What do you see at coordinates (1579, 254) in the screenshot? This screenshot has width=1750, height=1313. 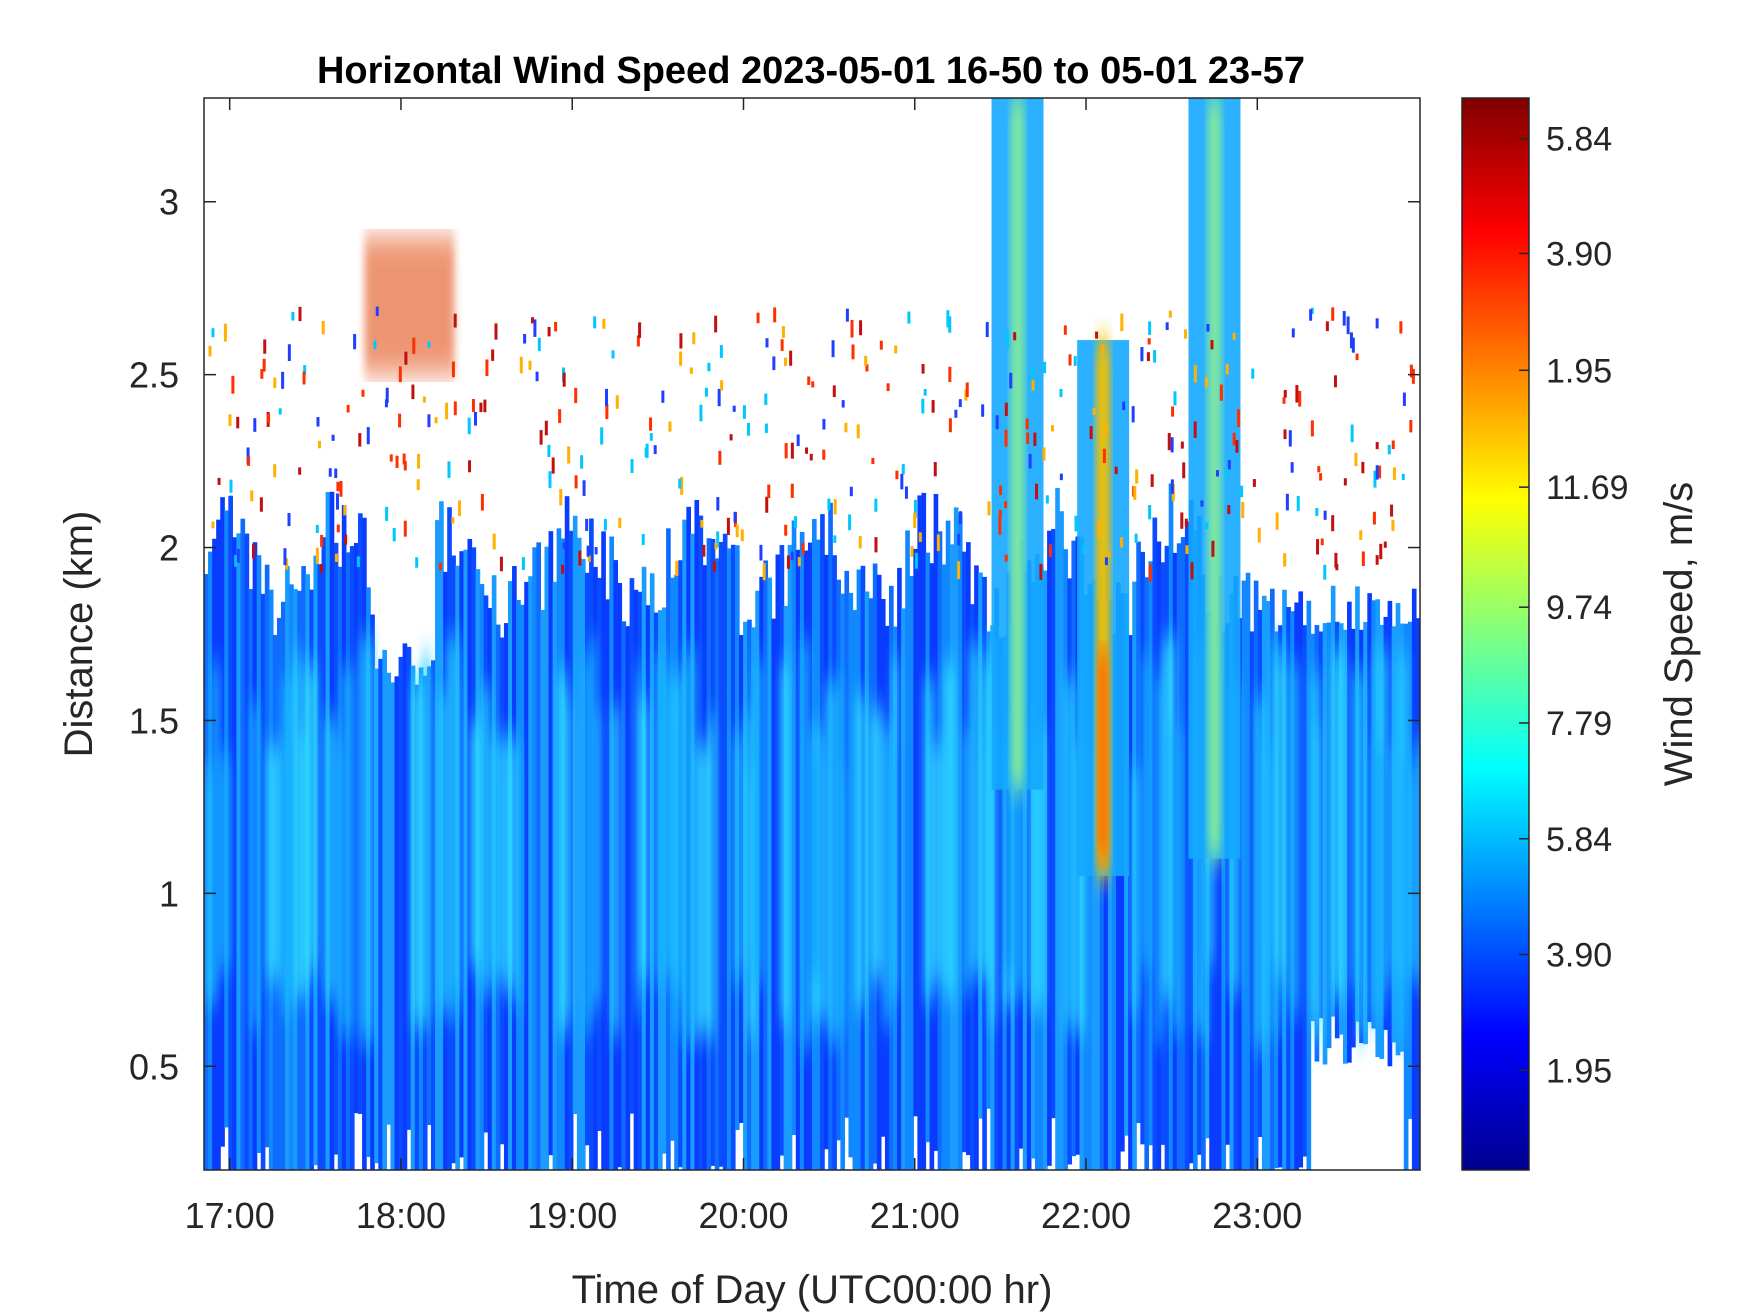 I see `colorbar-tick-label: 3.90` at bounding box center [1579, 254].